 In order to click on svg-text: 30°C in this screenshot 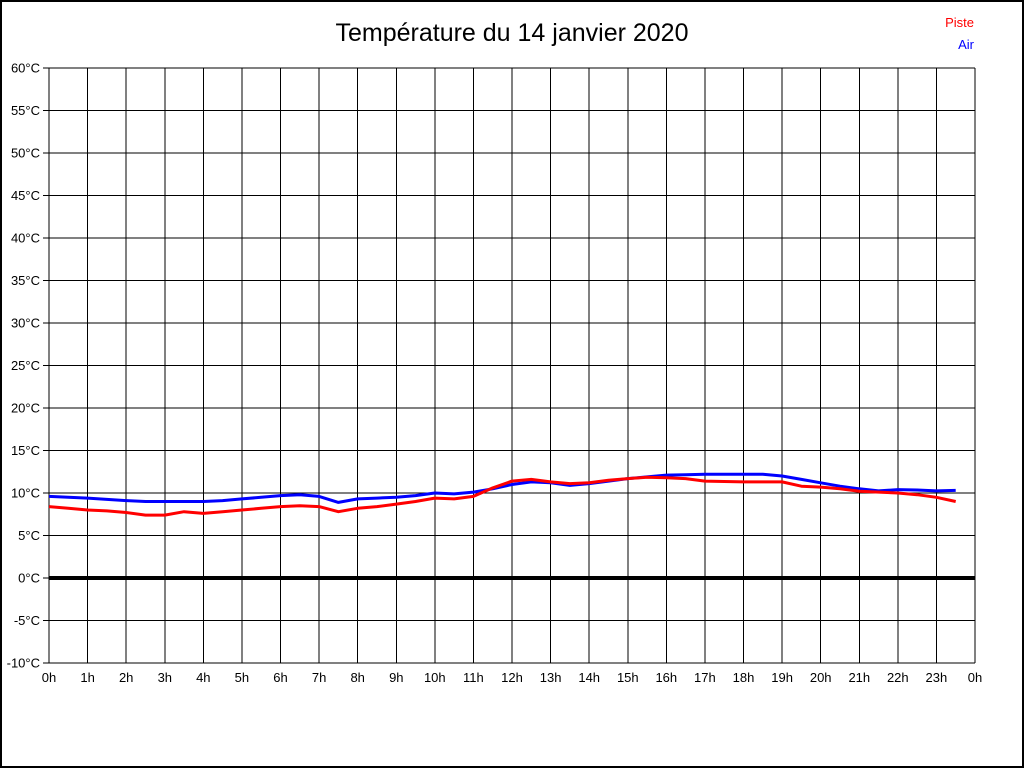, I will do `click(25, 323)`.